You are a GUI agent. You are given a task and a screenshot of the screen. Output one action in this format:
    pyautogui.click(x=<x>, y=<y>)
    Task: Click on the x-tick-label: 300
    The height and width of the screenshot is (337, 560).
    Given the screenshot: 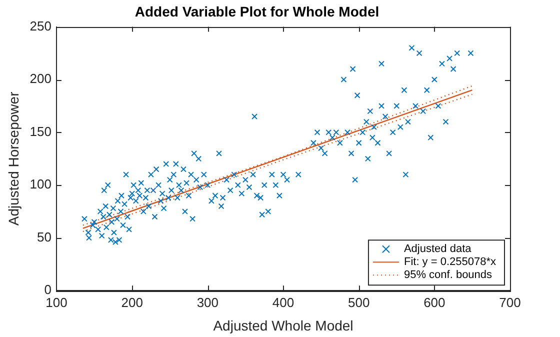 What is the action you would take?
    pyautogui.click(x=207, y=302)
    